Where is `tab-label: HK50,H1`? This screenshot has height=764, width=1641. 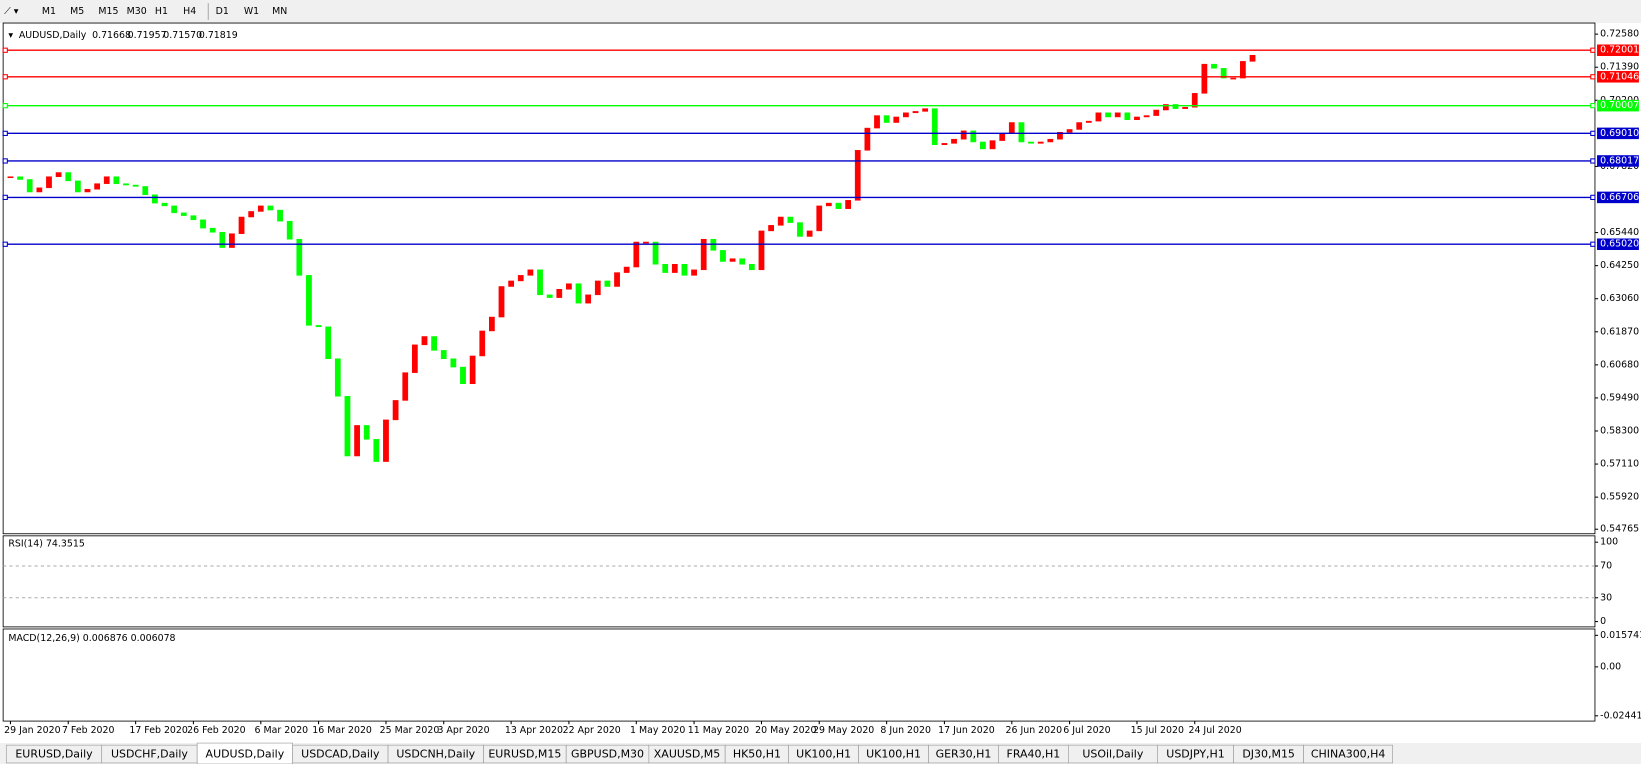
tab-label: HK50,H1 is located at coordinates (757, 754).